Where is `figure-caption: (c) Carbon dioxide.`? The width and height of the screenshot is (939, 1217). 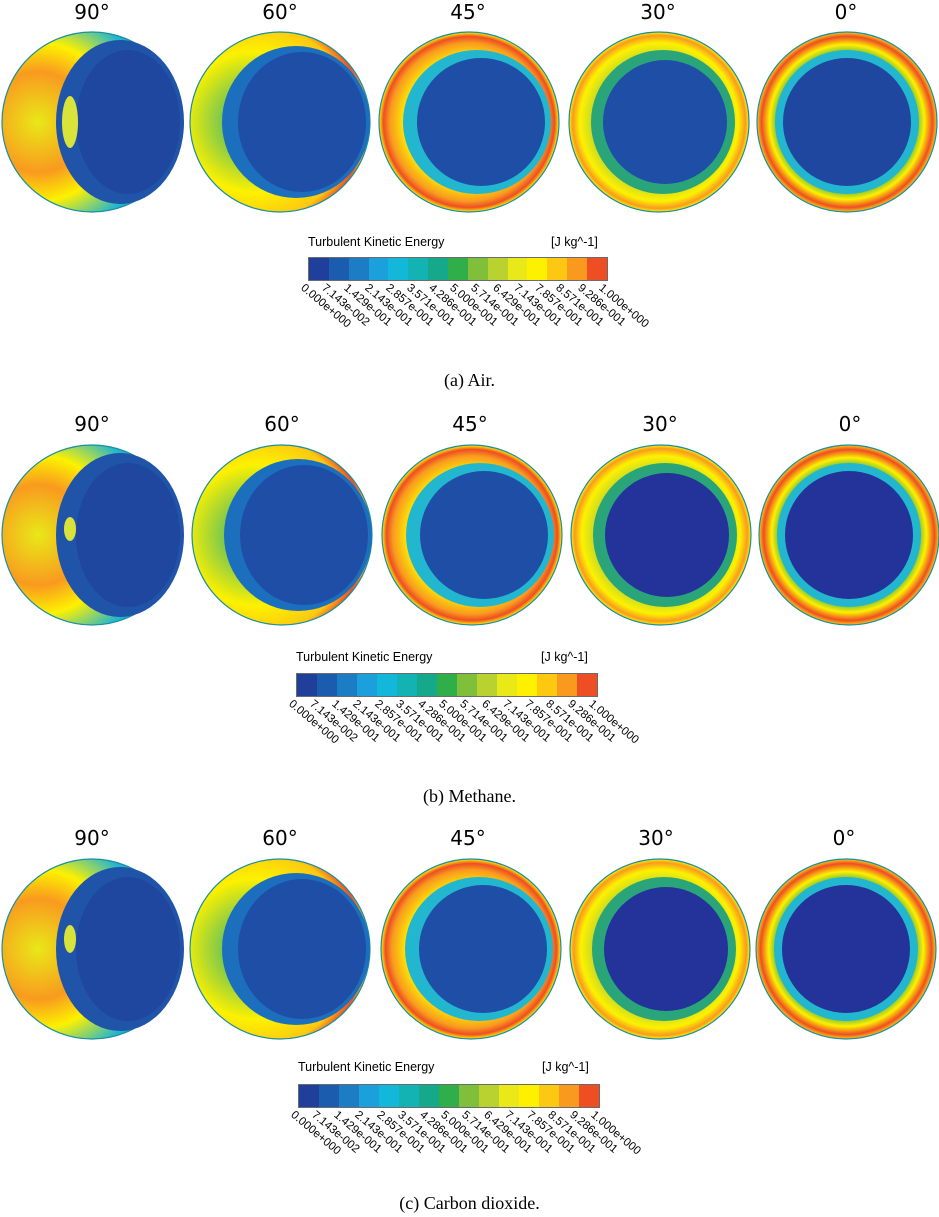
figure-caption: (c) Carbon dioxide. is located at coordinates (469, 1203).